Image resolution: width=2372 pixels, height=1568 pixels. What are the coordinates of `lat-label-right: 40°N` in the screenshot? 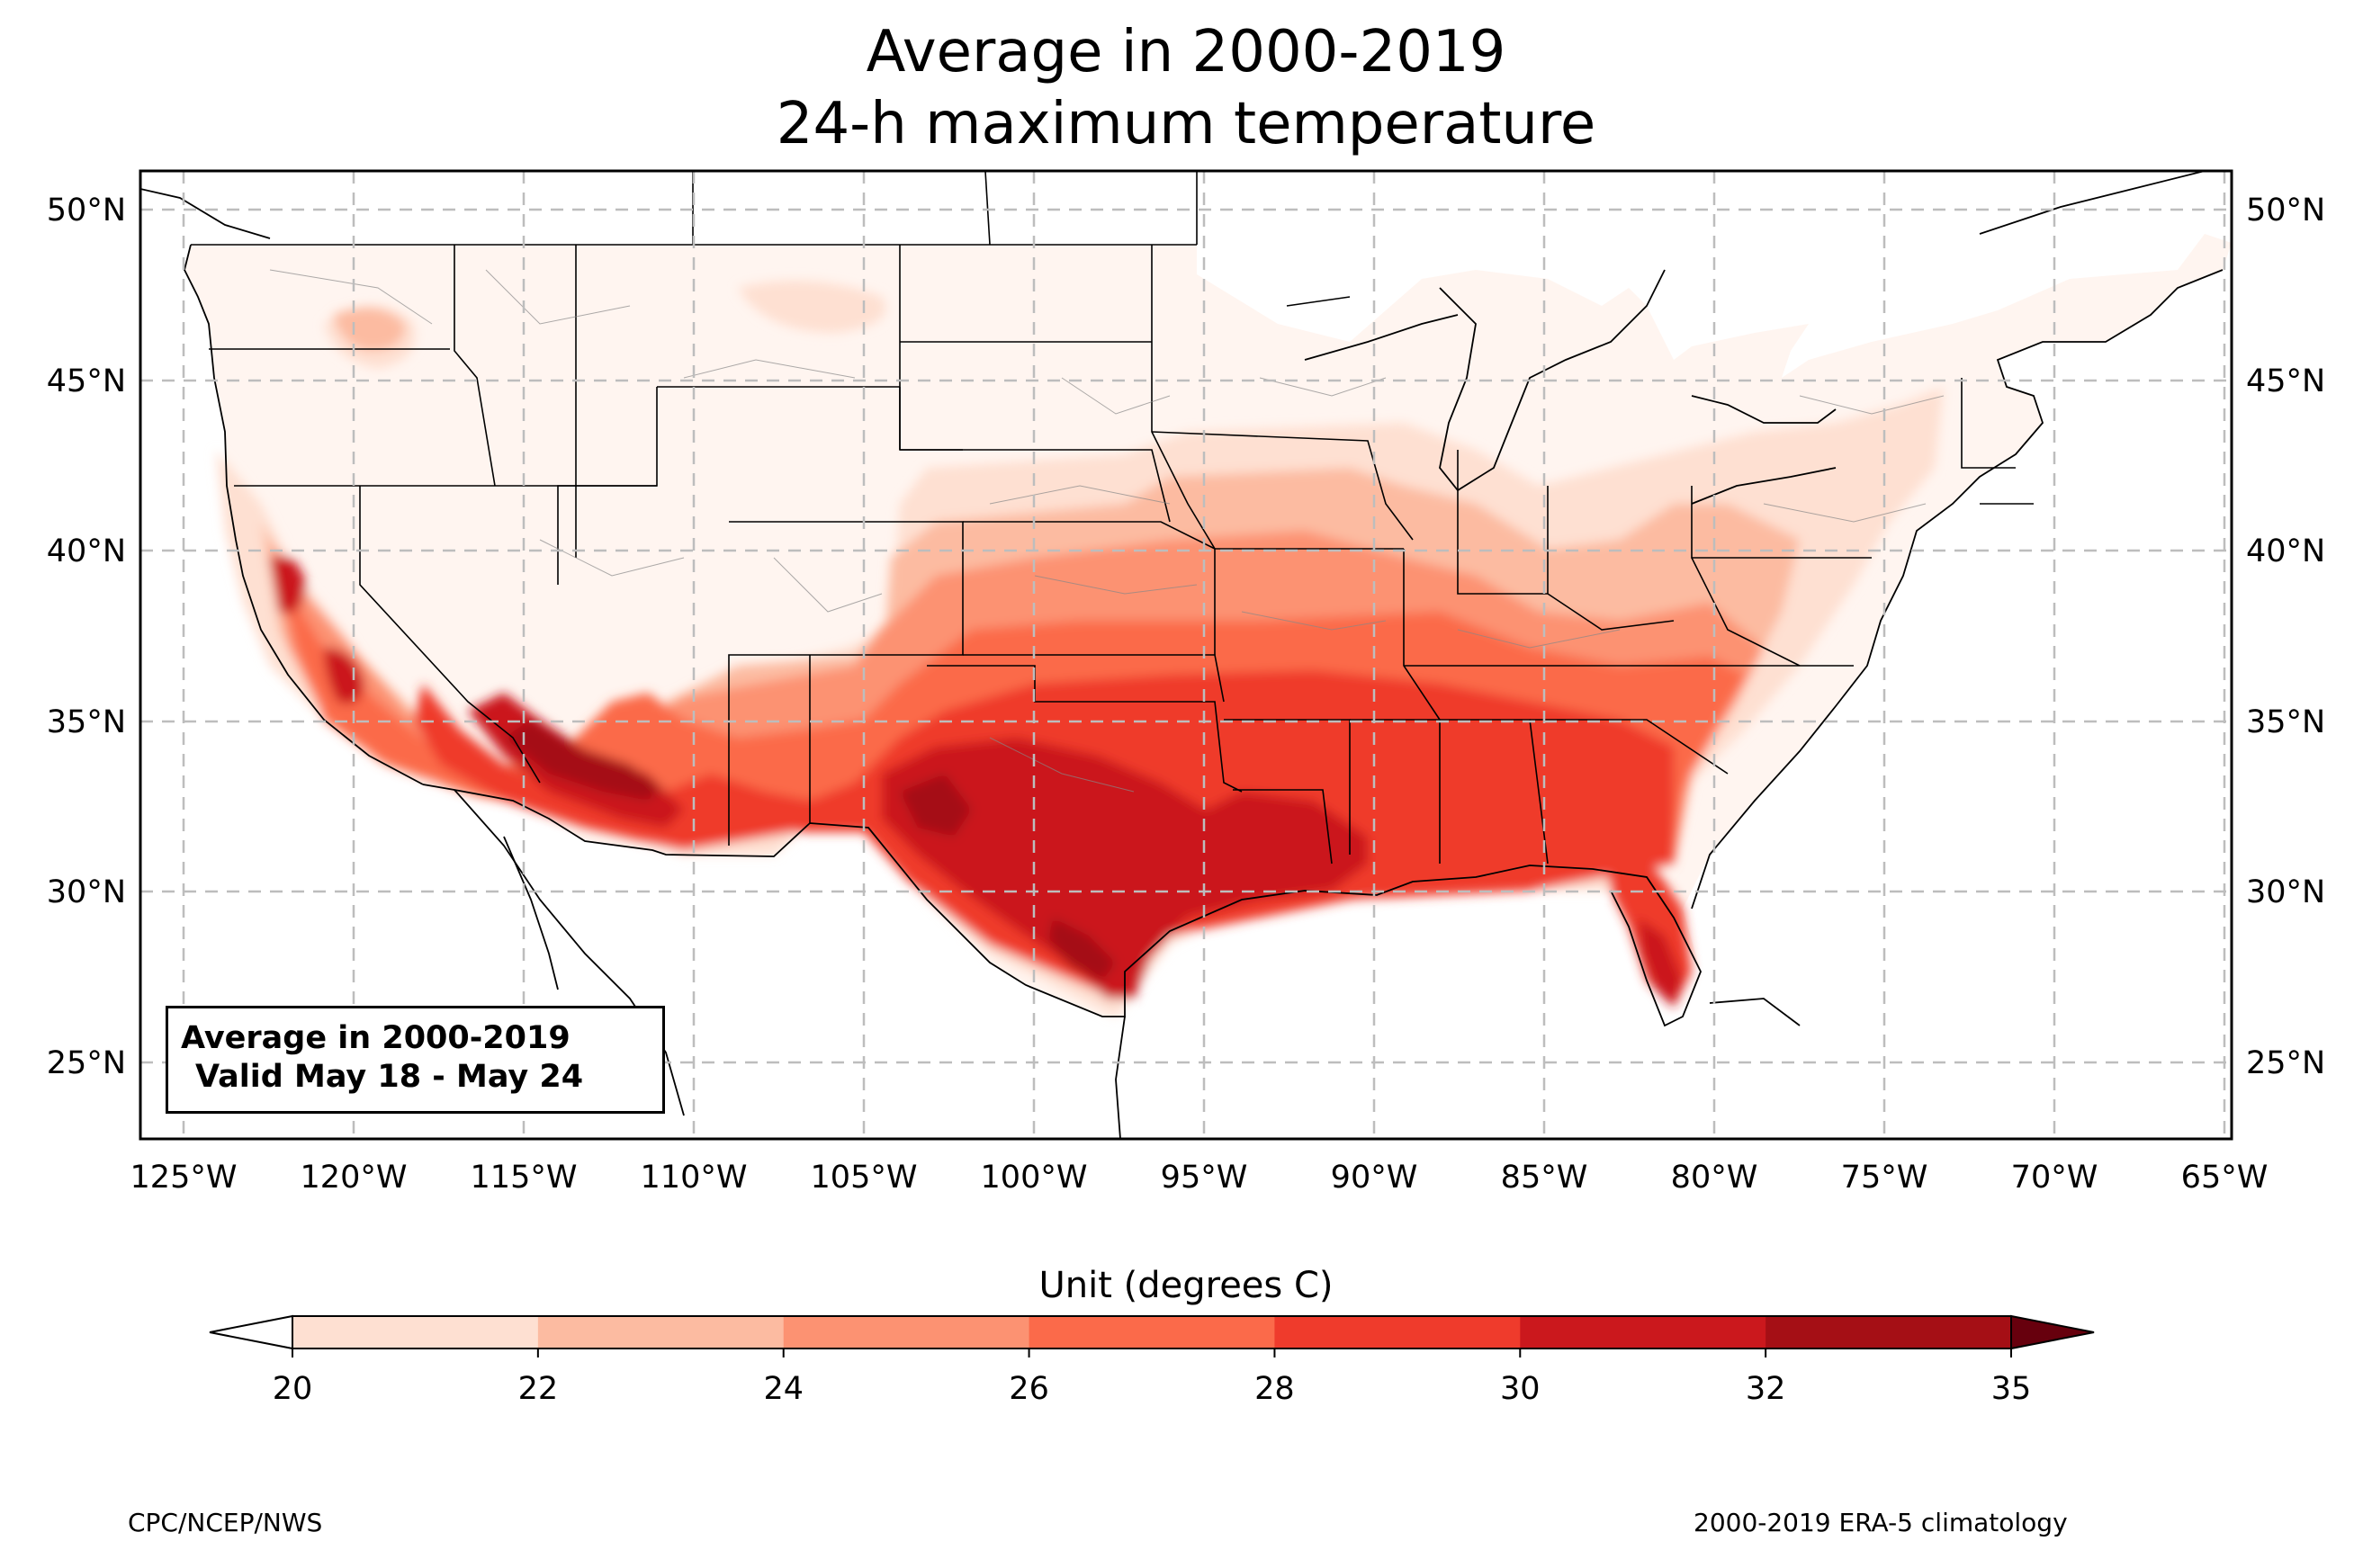 It's located at (2285, 551).